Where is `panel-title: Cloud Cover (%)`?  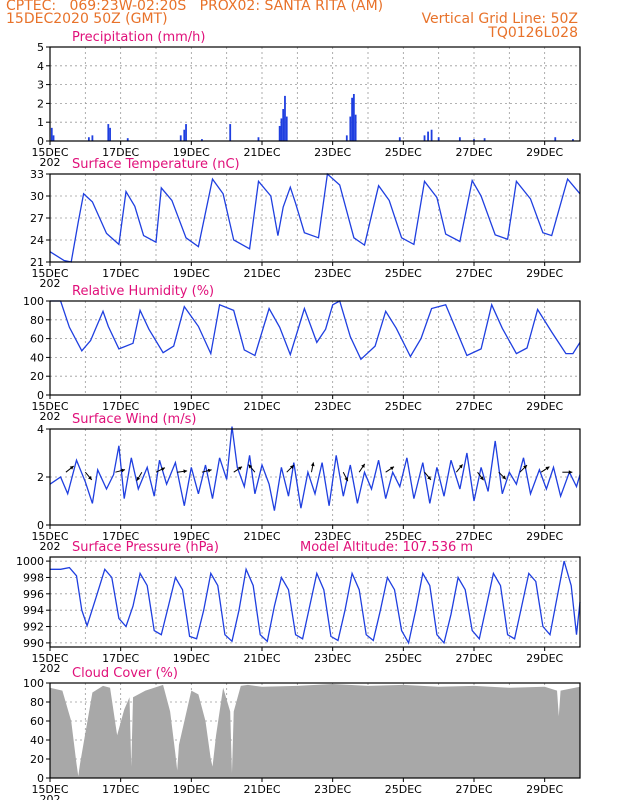
panel-title: Cloud Cover (%) is located at coordinates (125, 673).